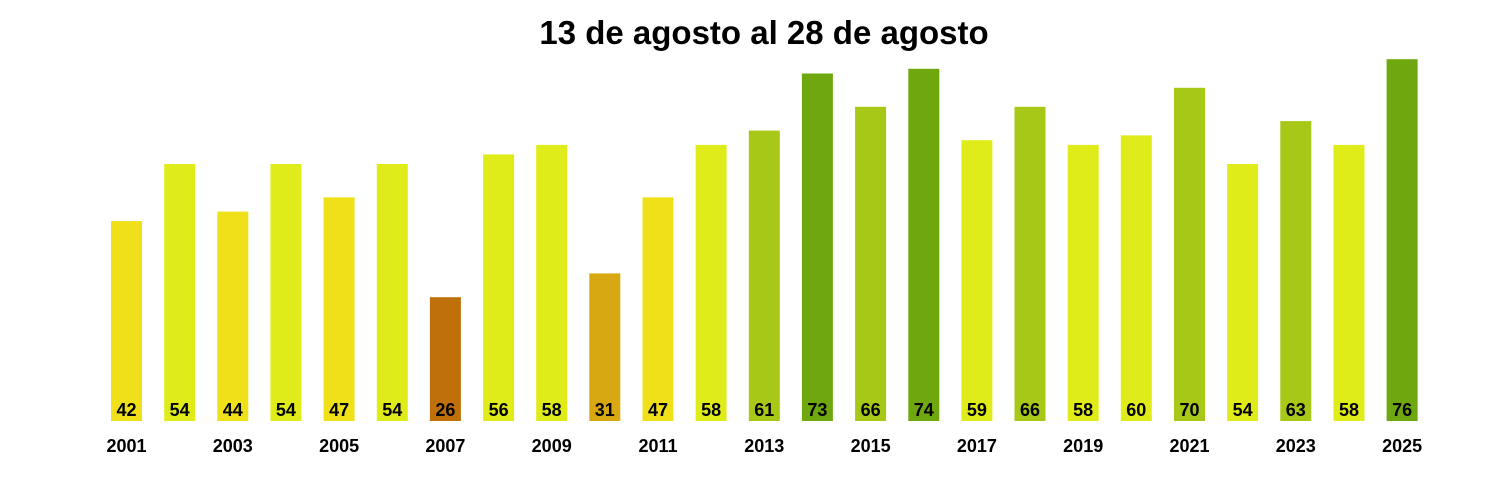 The height and width of the screenshot is (500, 1500). What do you see at coordinates (445, 446) in the screenshot?
I see `x-tick-2007: 2007` at bounding box center [445, 446].